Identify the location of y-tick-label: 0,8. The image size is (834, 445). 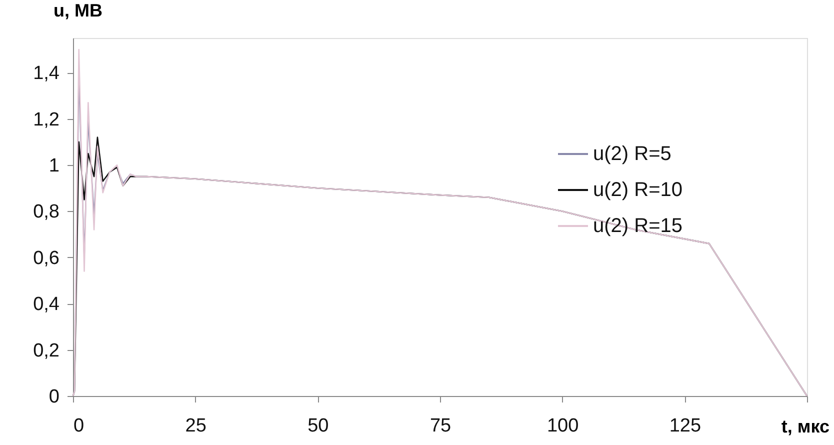
(46, 212).